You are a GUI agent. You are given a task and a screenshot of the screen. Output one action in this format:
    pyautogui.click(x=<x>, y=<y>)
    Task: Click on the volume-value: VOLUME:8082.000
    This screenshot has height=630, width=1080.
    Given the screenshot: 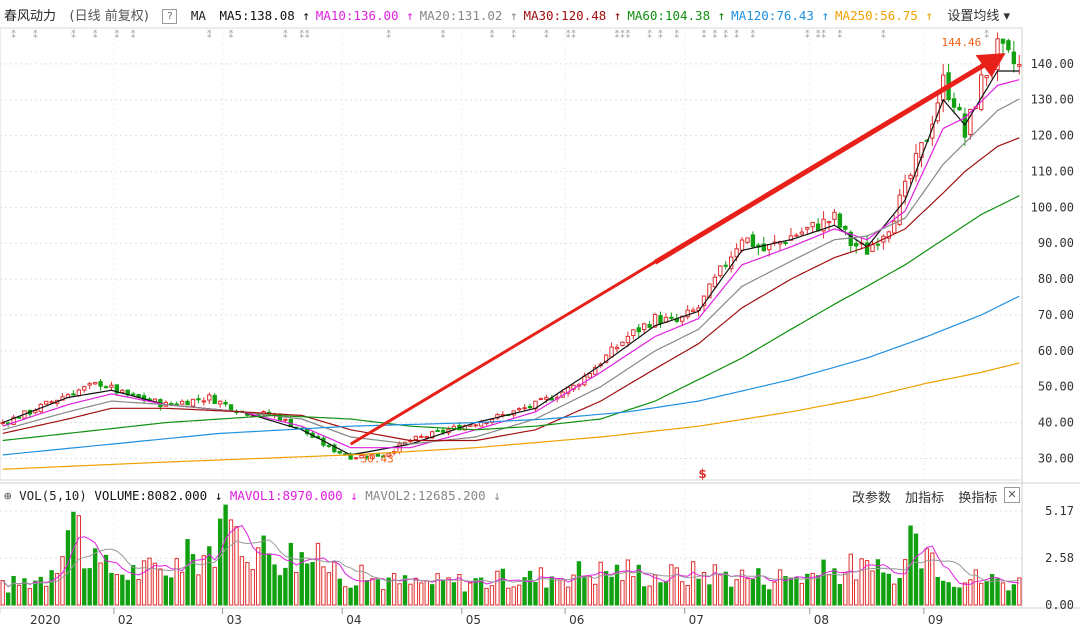 What is the action you would take?
    pyautogui.click(x=151, y=495)
    